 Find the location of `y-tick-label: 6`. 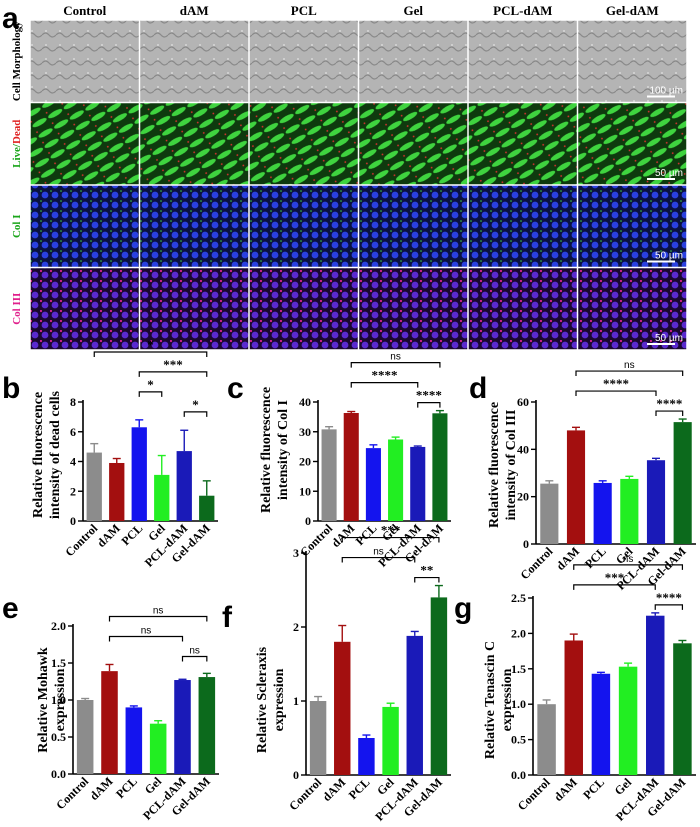

y-tick-label: 6 is located at coordinates (73, 432).